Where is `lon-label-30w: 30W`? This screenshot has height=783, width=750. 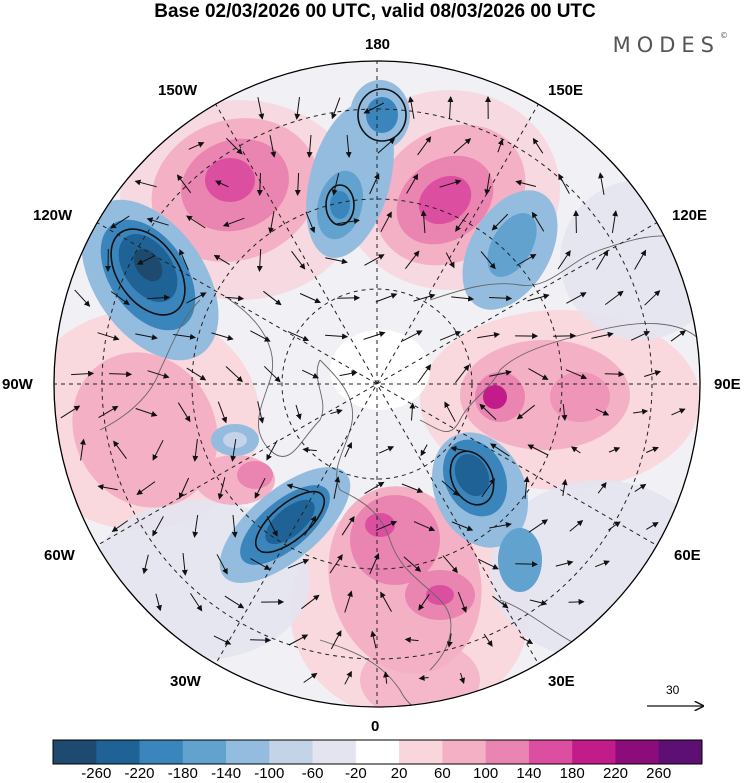 lon-label-30w: 30W is located at coordinates (185, 681).